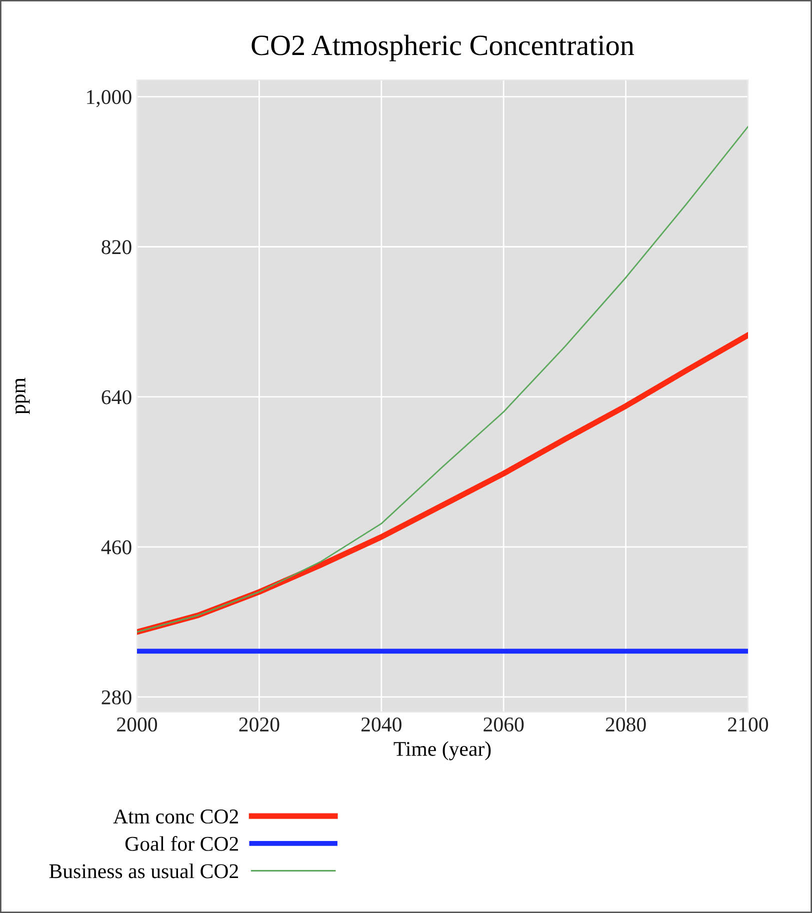 This screenshot has width=812, height=913. Describe the element at coordinates (259, 724) in the screenshot. I see `x-tick-label: 2020` at that location.